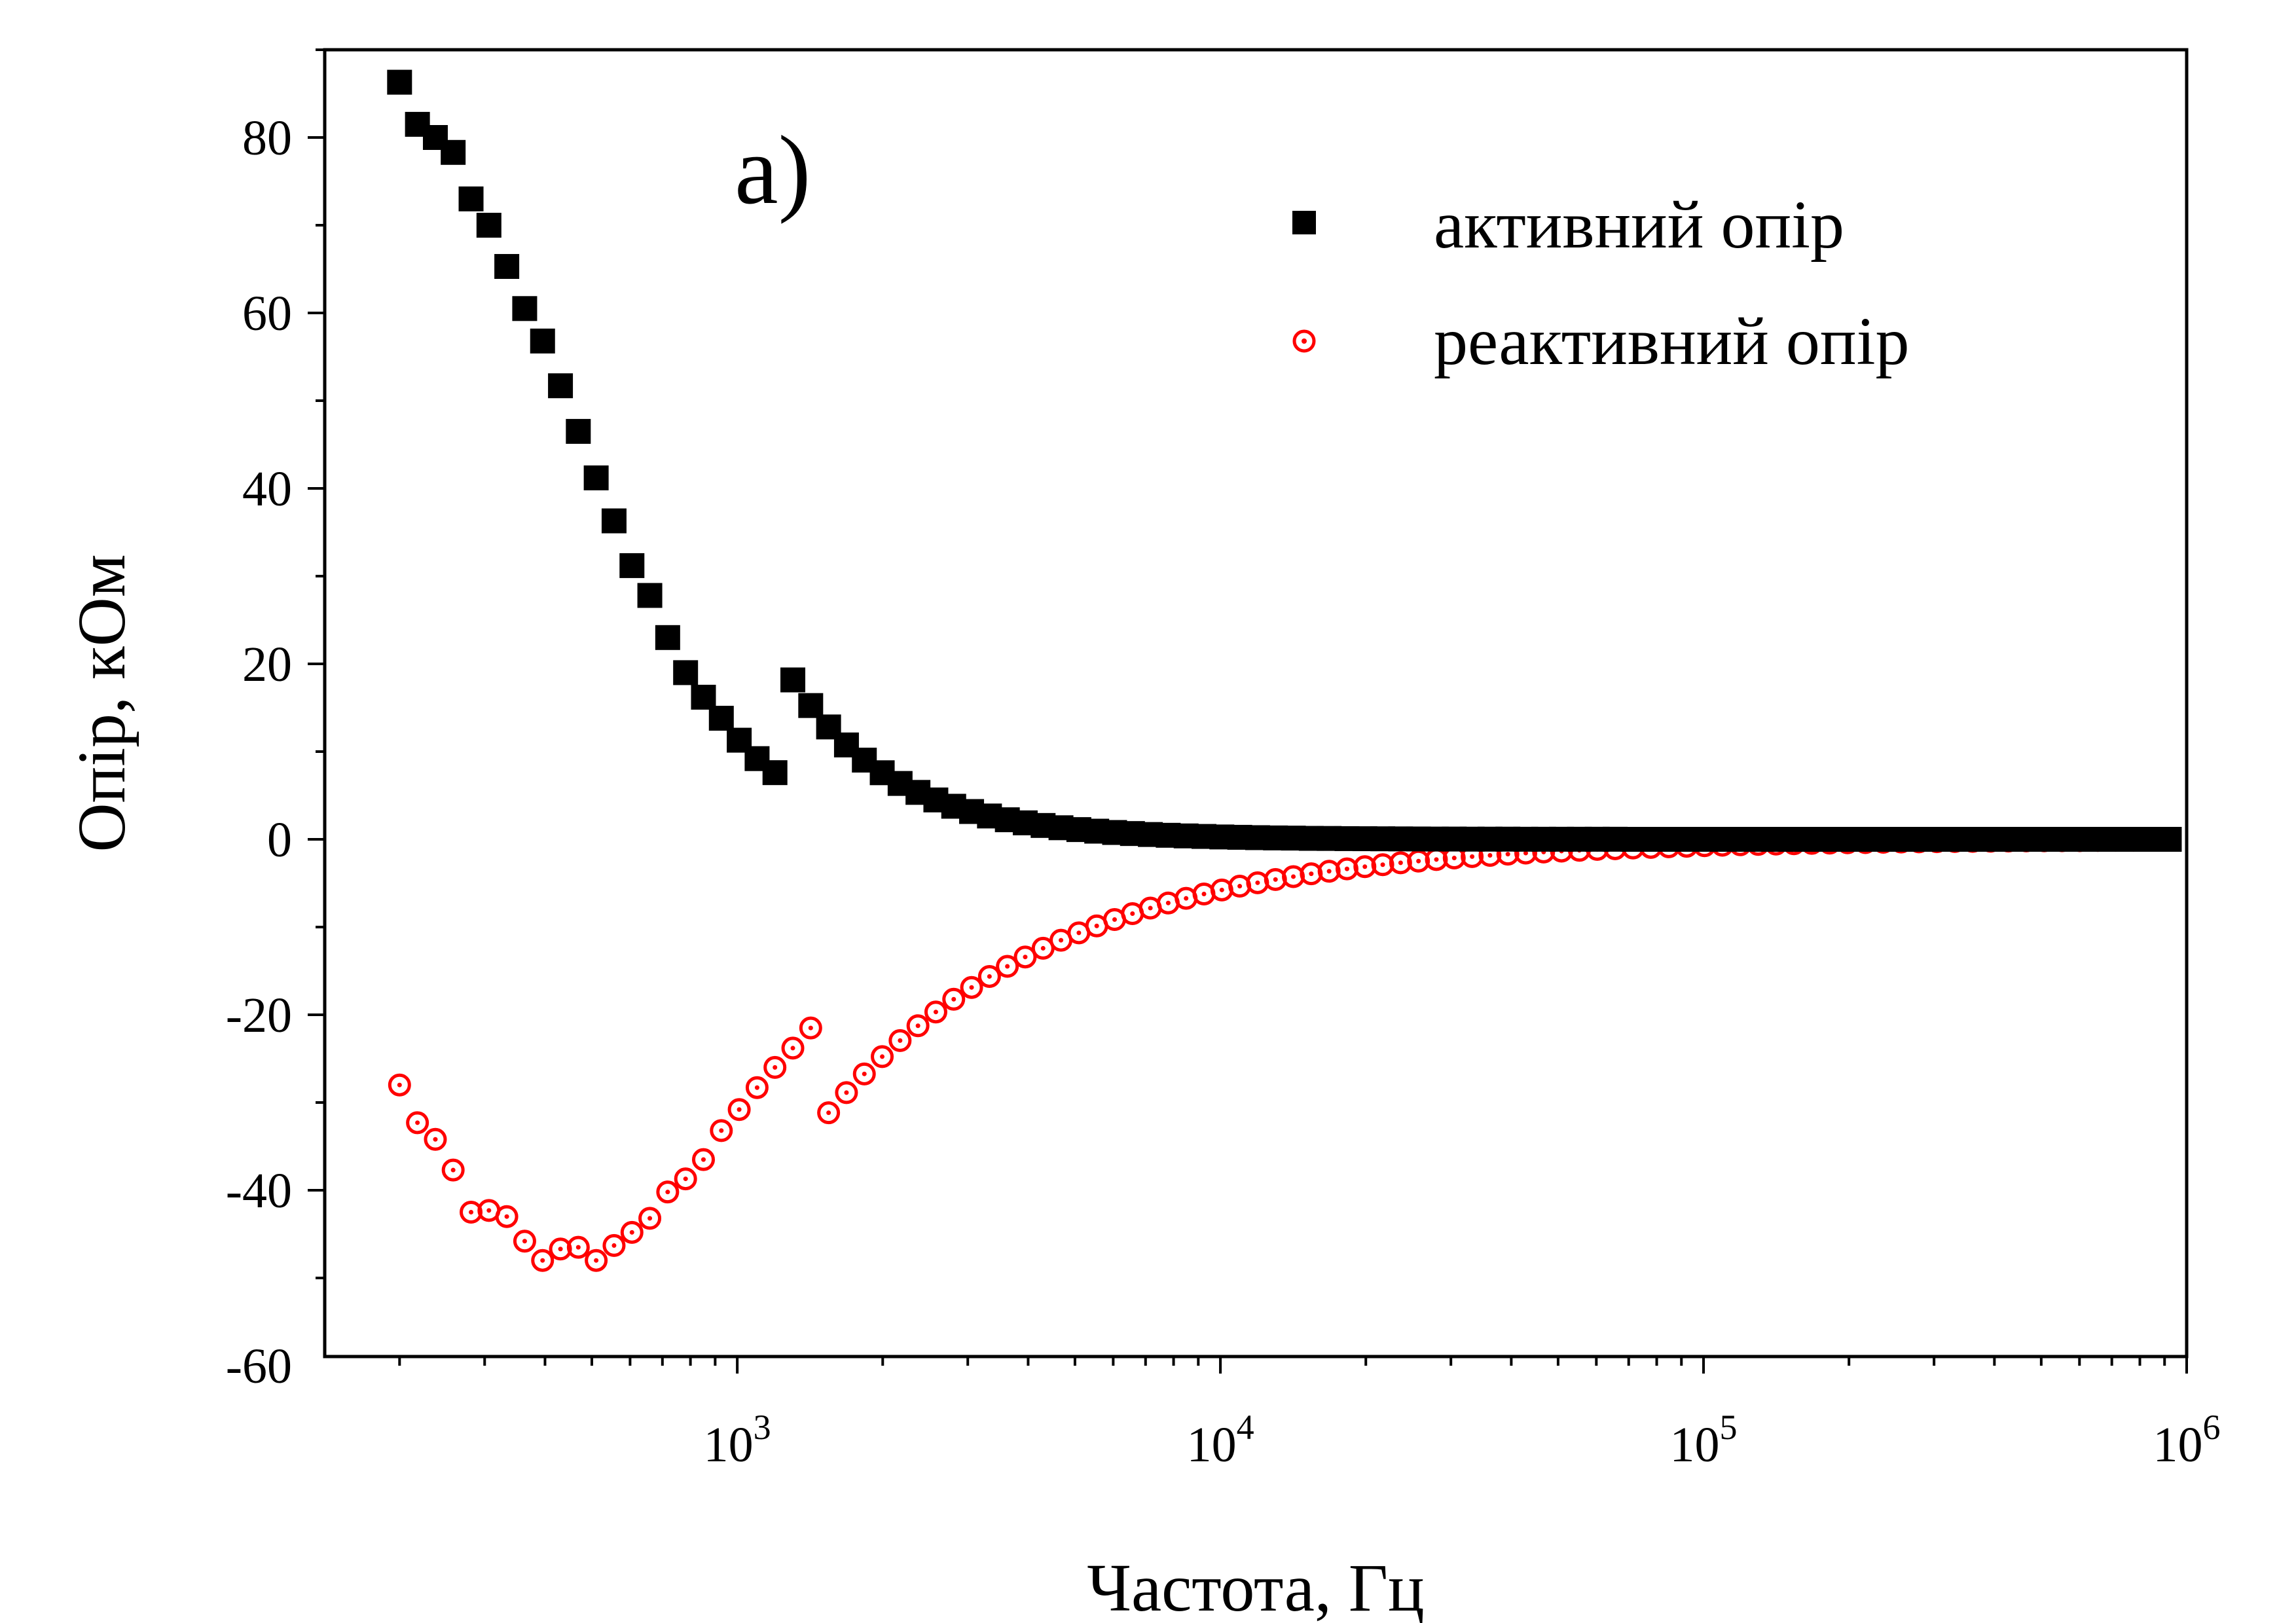  I want to click on y-tick-label: 80, so click(267, 138).